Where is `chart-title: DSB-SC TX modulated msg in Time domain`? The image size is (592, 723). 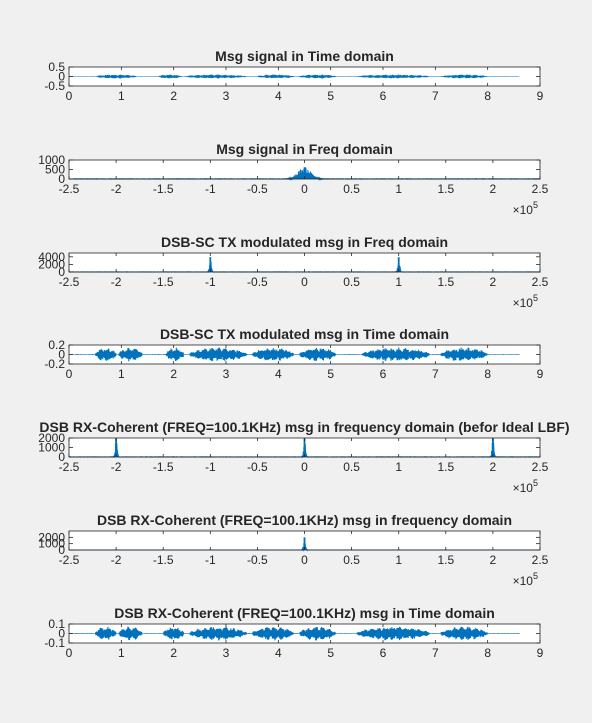
chart-title: DSB-SC TX modulated msg in Time domain is located at coordinates (304, 334).